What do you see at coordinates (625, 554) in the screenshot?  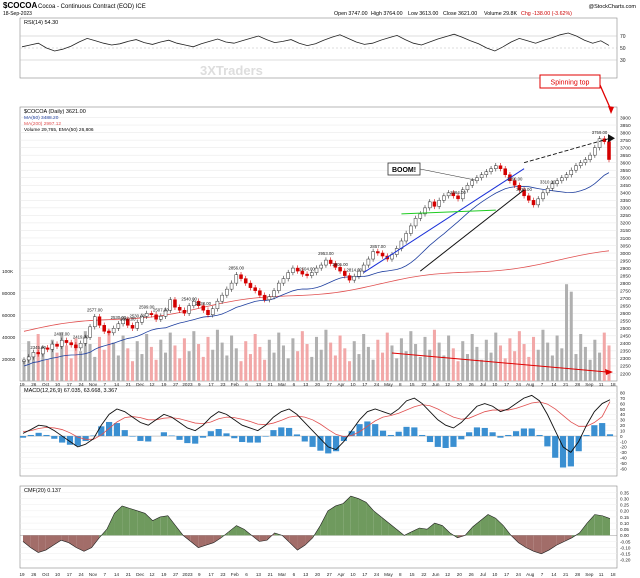 I see `cmf-tick-label: -0.15` at bounding box center [625, 554].